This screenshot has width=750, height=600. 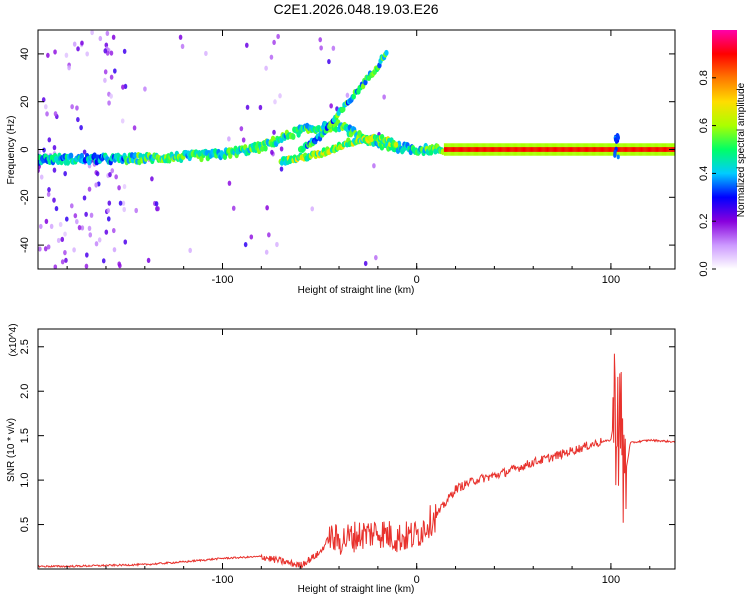 What do you see at coordinates (25, 102) in the screenshot?
I see `spectrogram-y-tick-label: 20` at bounding box center [25, 102].